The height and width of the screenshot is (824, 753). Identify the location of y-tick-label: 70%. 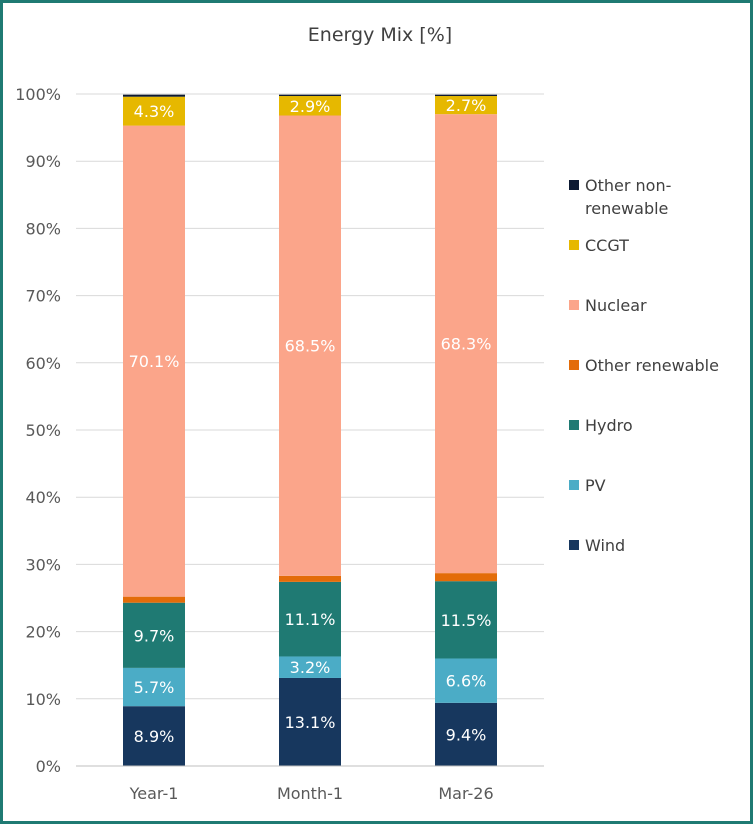
(43, 296).